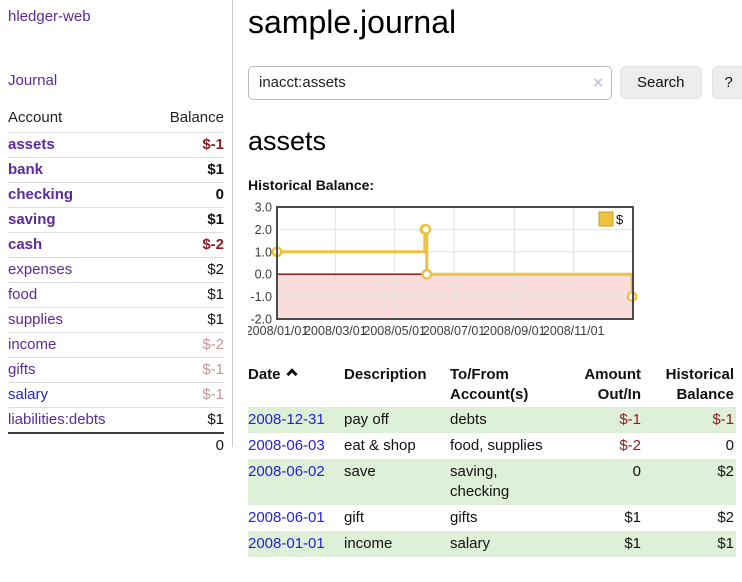  I want to click on transaction-balance: $-1, so click(689, 419).